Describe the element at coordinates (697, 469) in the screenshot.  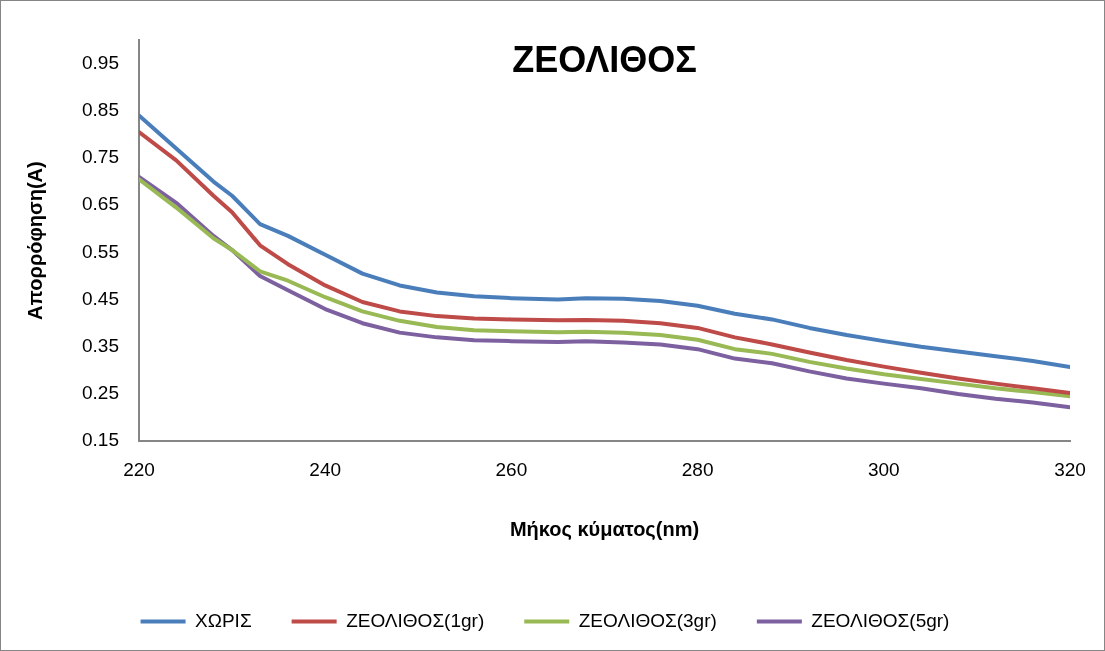
I see `x-tick-label: 280` at that location.